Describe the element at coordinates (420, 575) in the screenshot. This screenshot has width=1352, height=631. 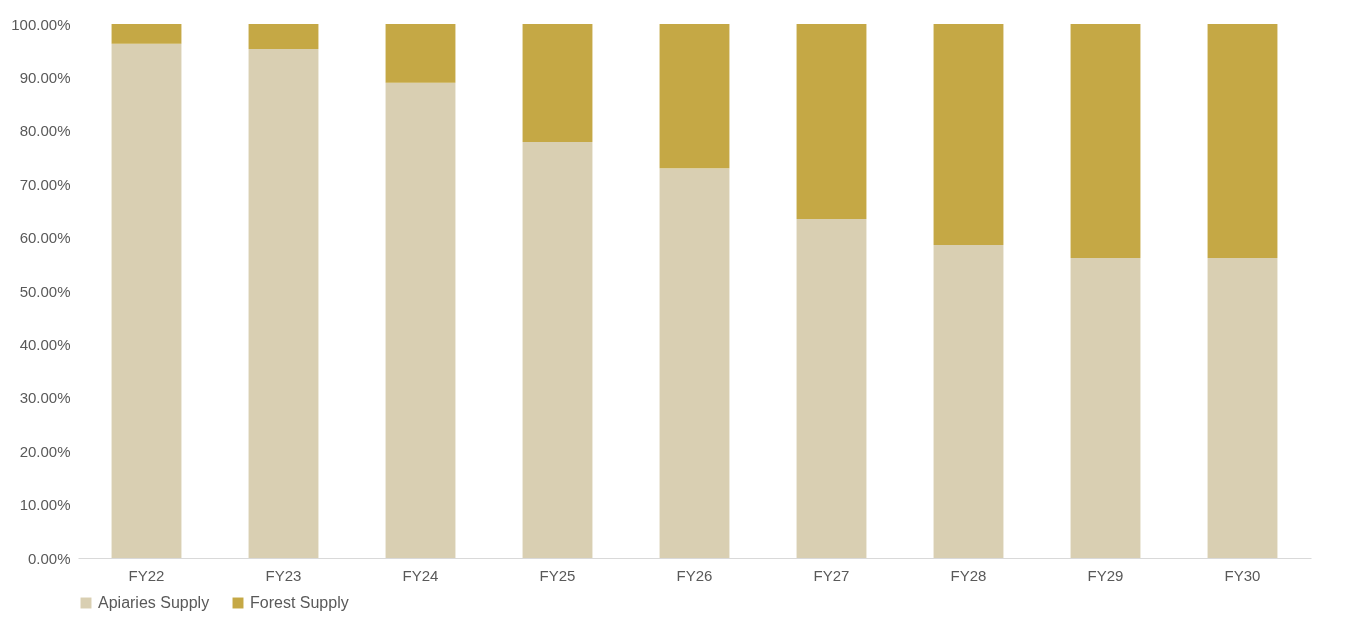
I see `x-tick-label: FY24` at that location.